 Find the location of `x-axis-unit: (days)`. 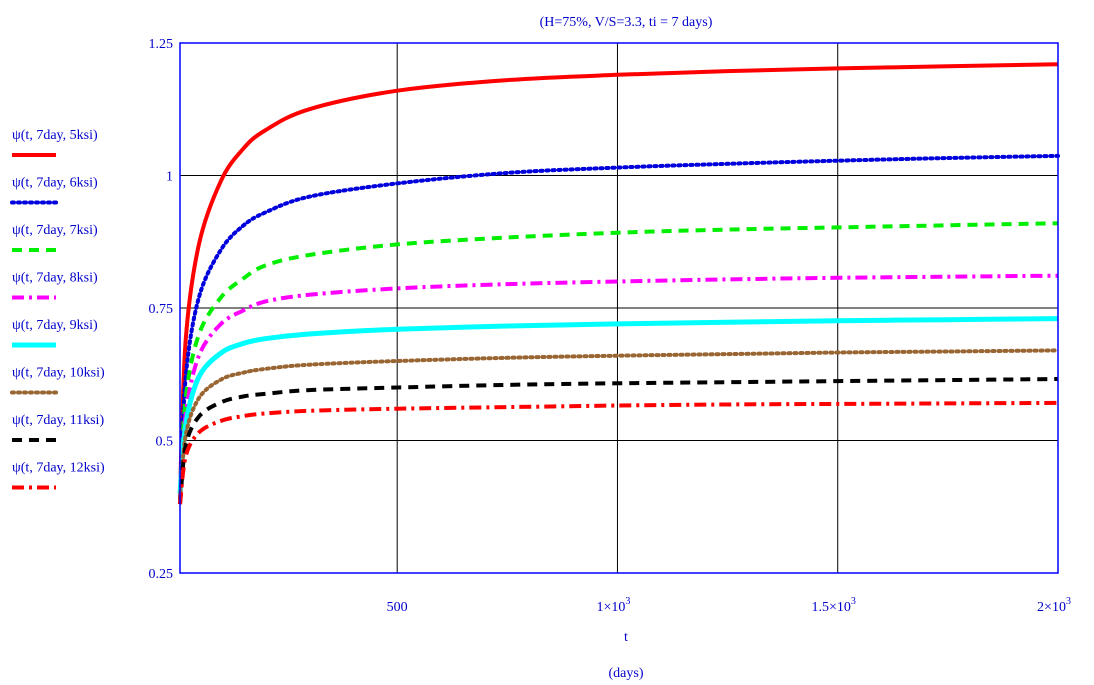

x-axis-unit: (days) is located at coordinates (626, 673).